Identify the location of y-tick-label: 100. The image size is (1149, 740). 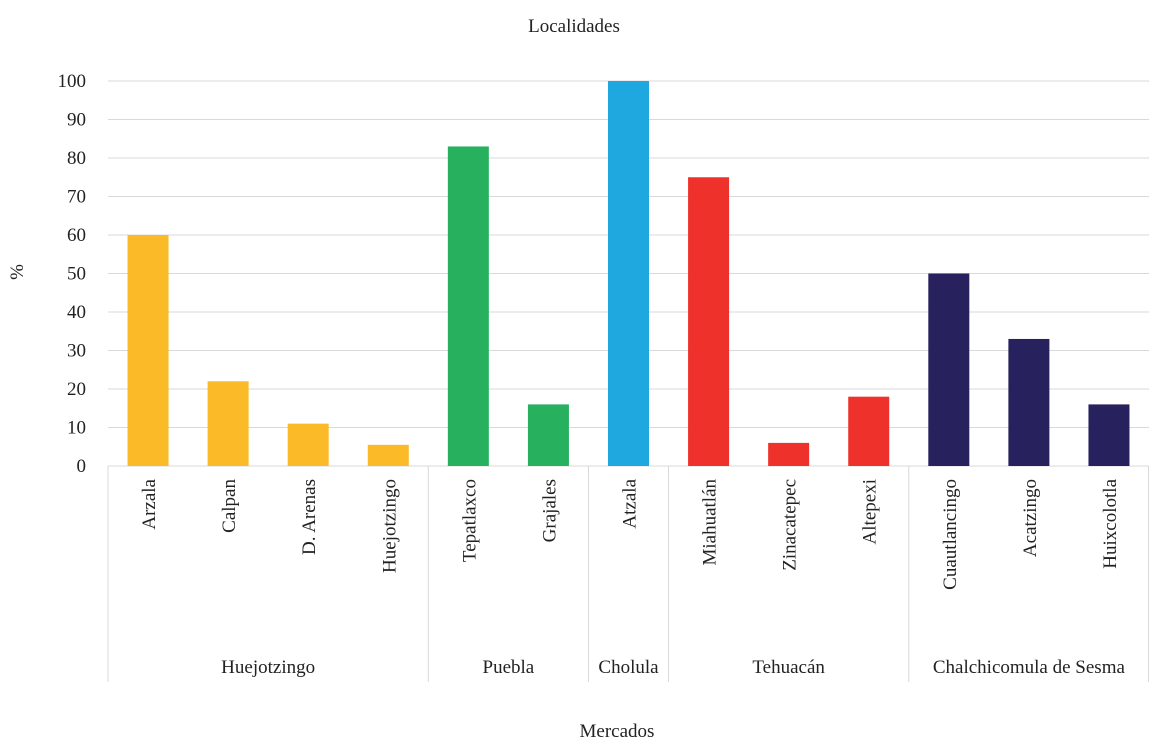
(72, 81).